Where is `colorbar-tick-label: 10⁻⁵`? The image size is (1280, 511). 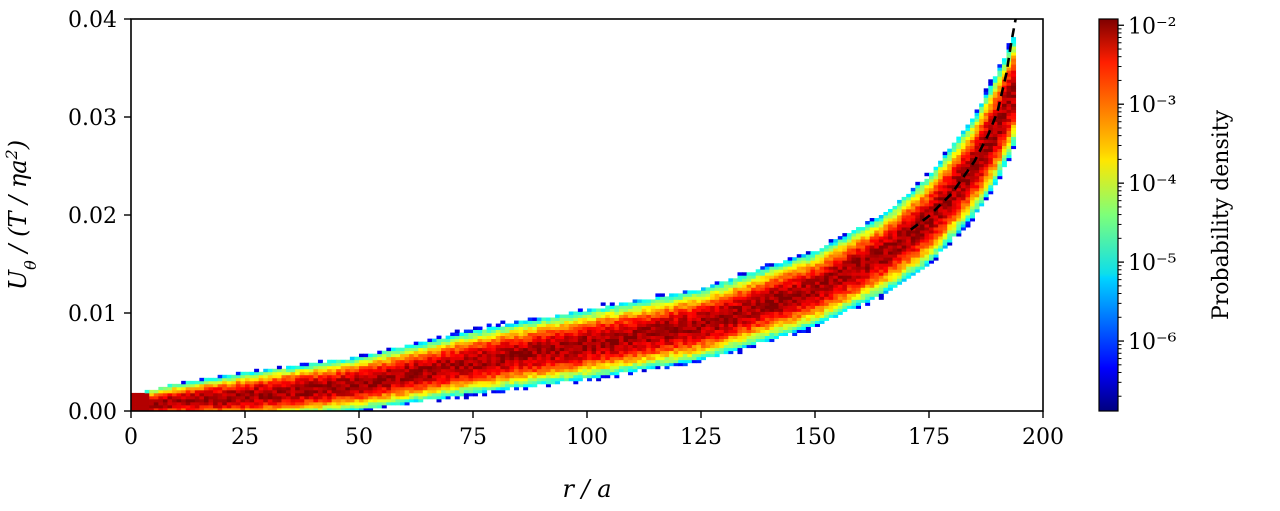
colorbar-tick-label: 10⁻⁵ is located at coordinates (1152, 263).